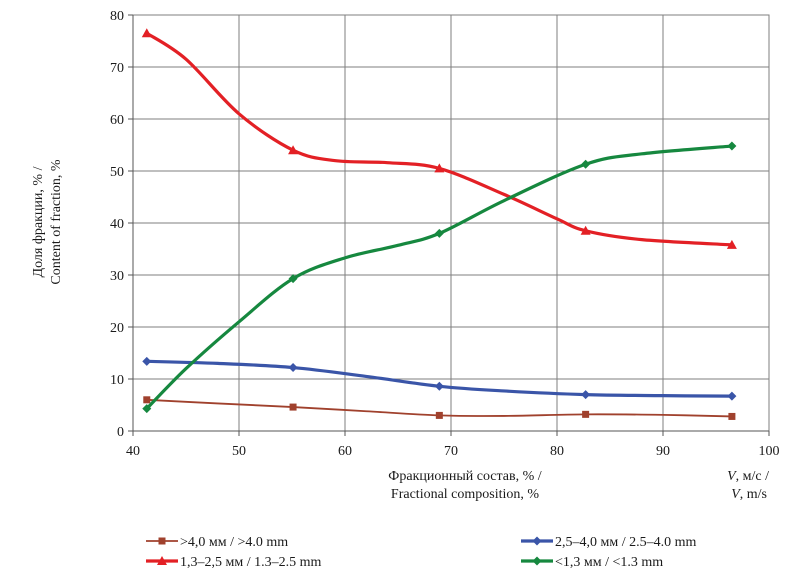 The width and height of the screenshot is (812, 580). Describe the element at coordinates (753, 494) in the screenshot. I see `x-axis-unit-rest-2: , m/s` at that location.